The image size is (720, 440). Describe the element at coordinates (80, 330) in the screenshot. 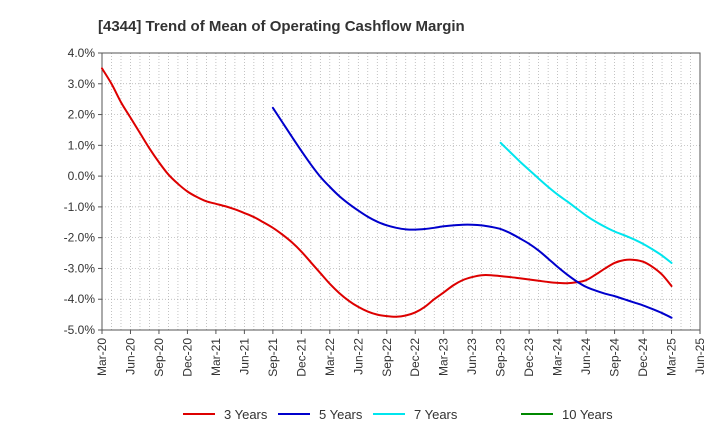

I see `y-tick-label: -5.0%` at that location.